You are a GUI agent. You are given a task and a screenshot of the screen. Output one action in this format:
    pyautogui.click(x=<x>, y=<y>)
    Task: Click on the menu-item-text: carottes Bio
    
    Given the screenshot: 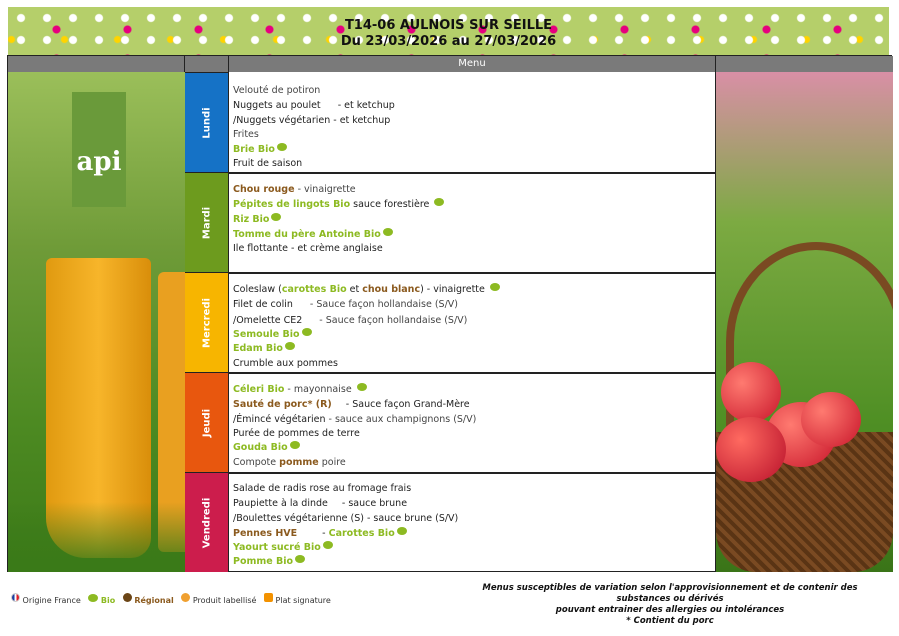 What is the action you would take?
    pyautogui.click(x=314, y=289)
    